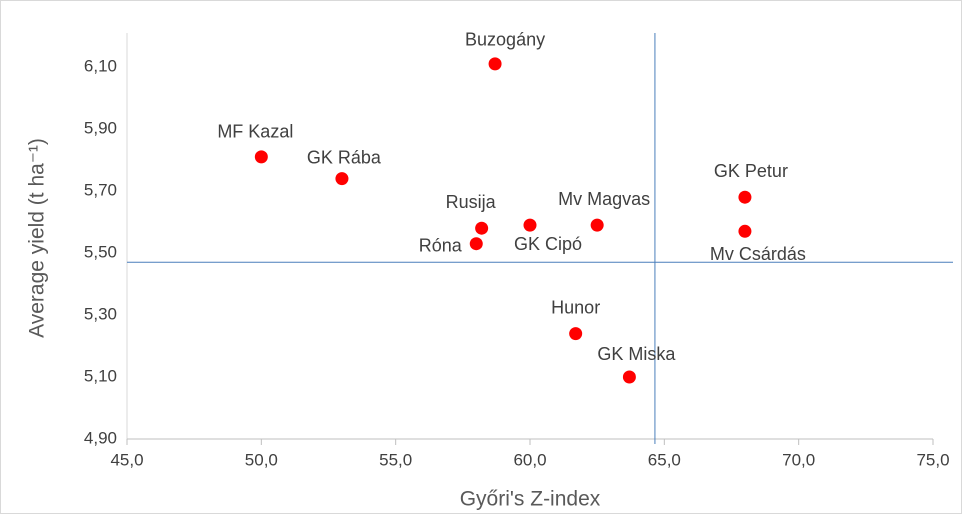 The width and height of the screenshot is (962, 514). Describe the element at coordinates (100, 189) in the screenshot. I see `y-tick-label: 5,70` at that location.